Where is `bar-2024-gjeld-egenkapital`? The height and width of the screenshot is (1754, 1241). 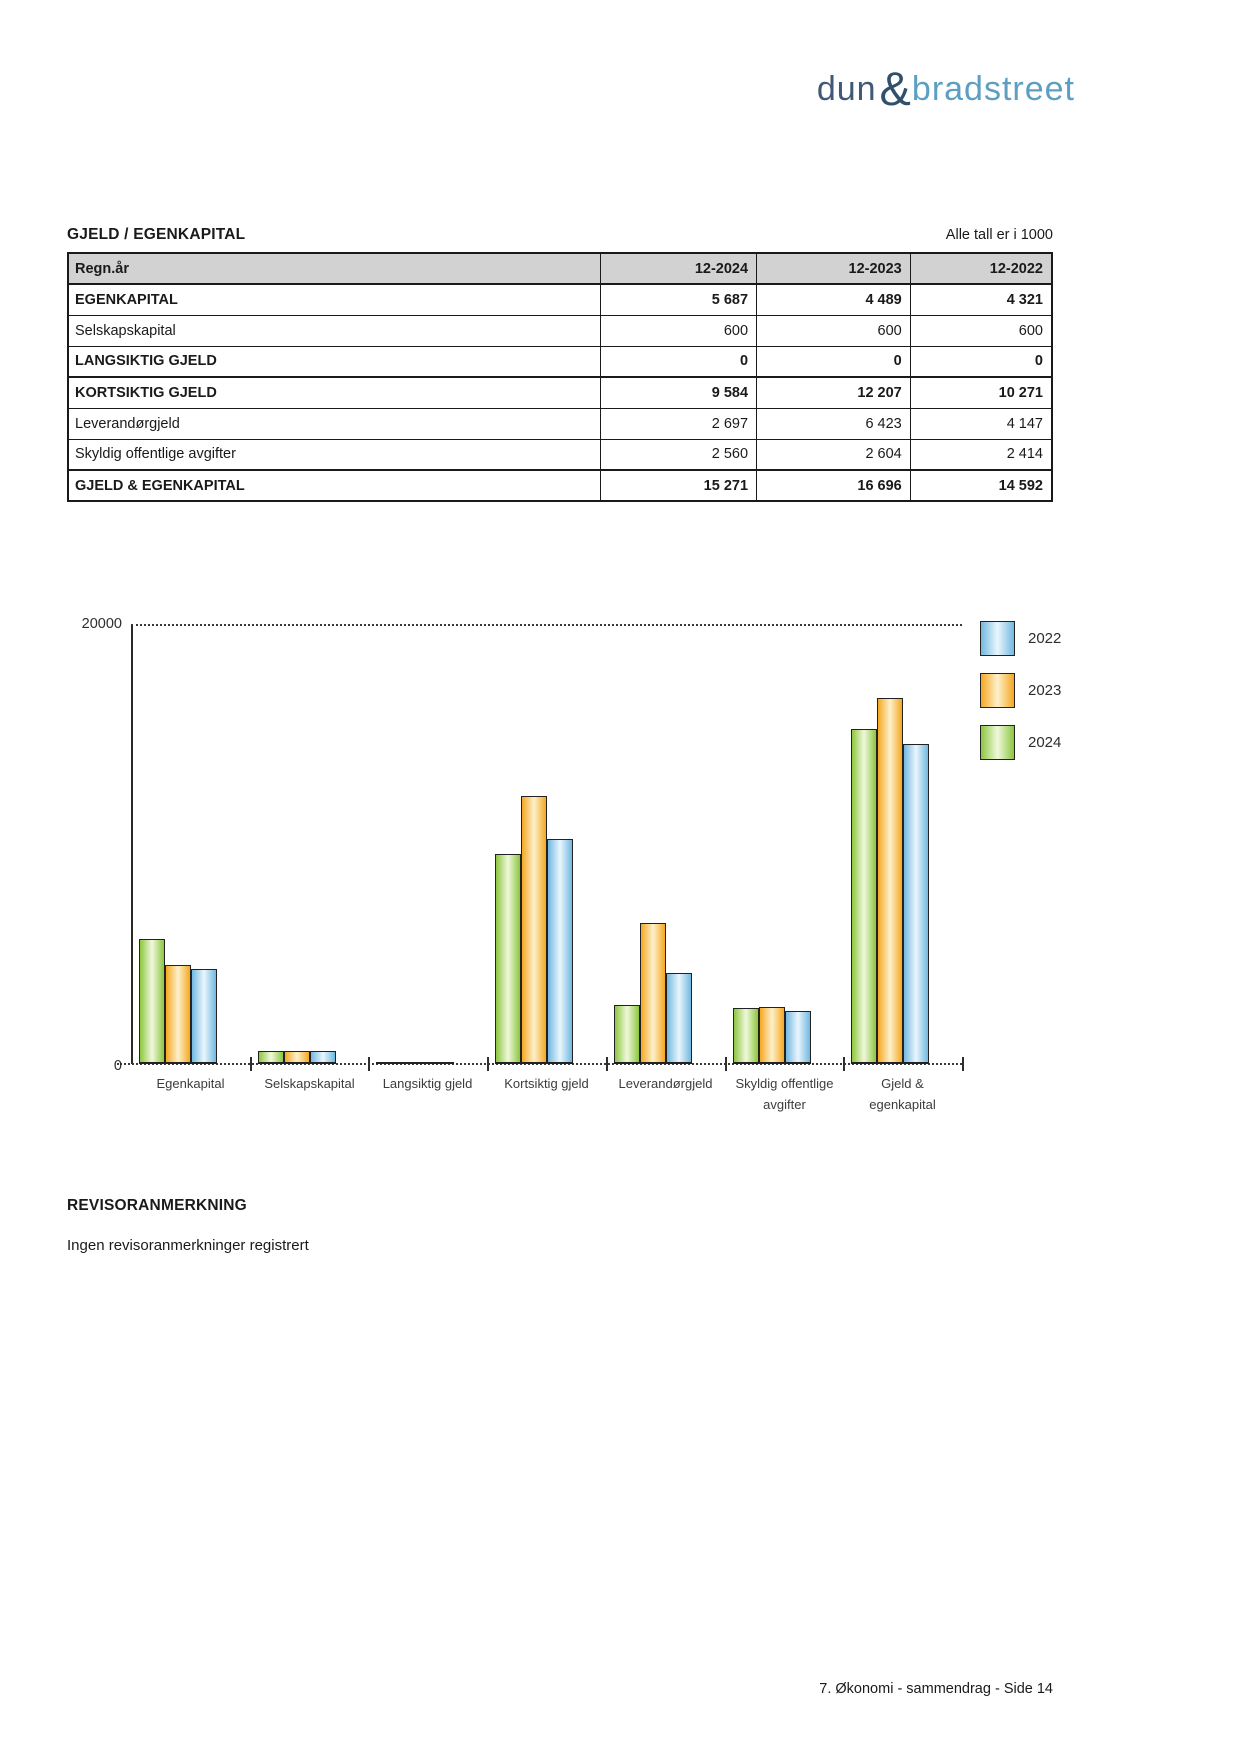 bar-2024-gjeld-egenkapital is located at coordinates (864, 896).